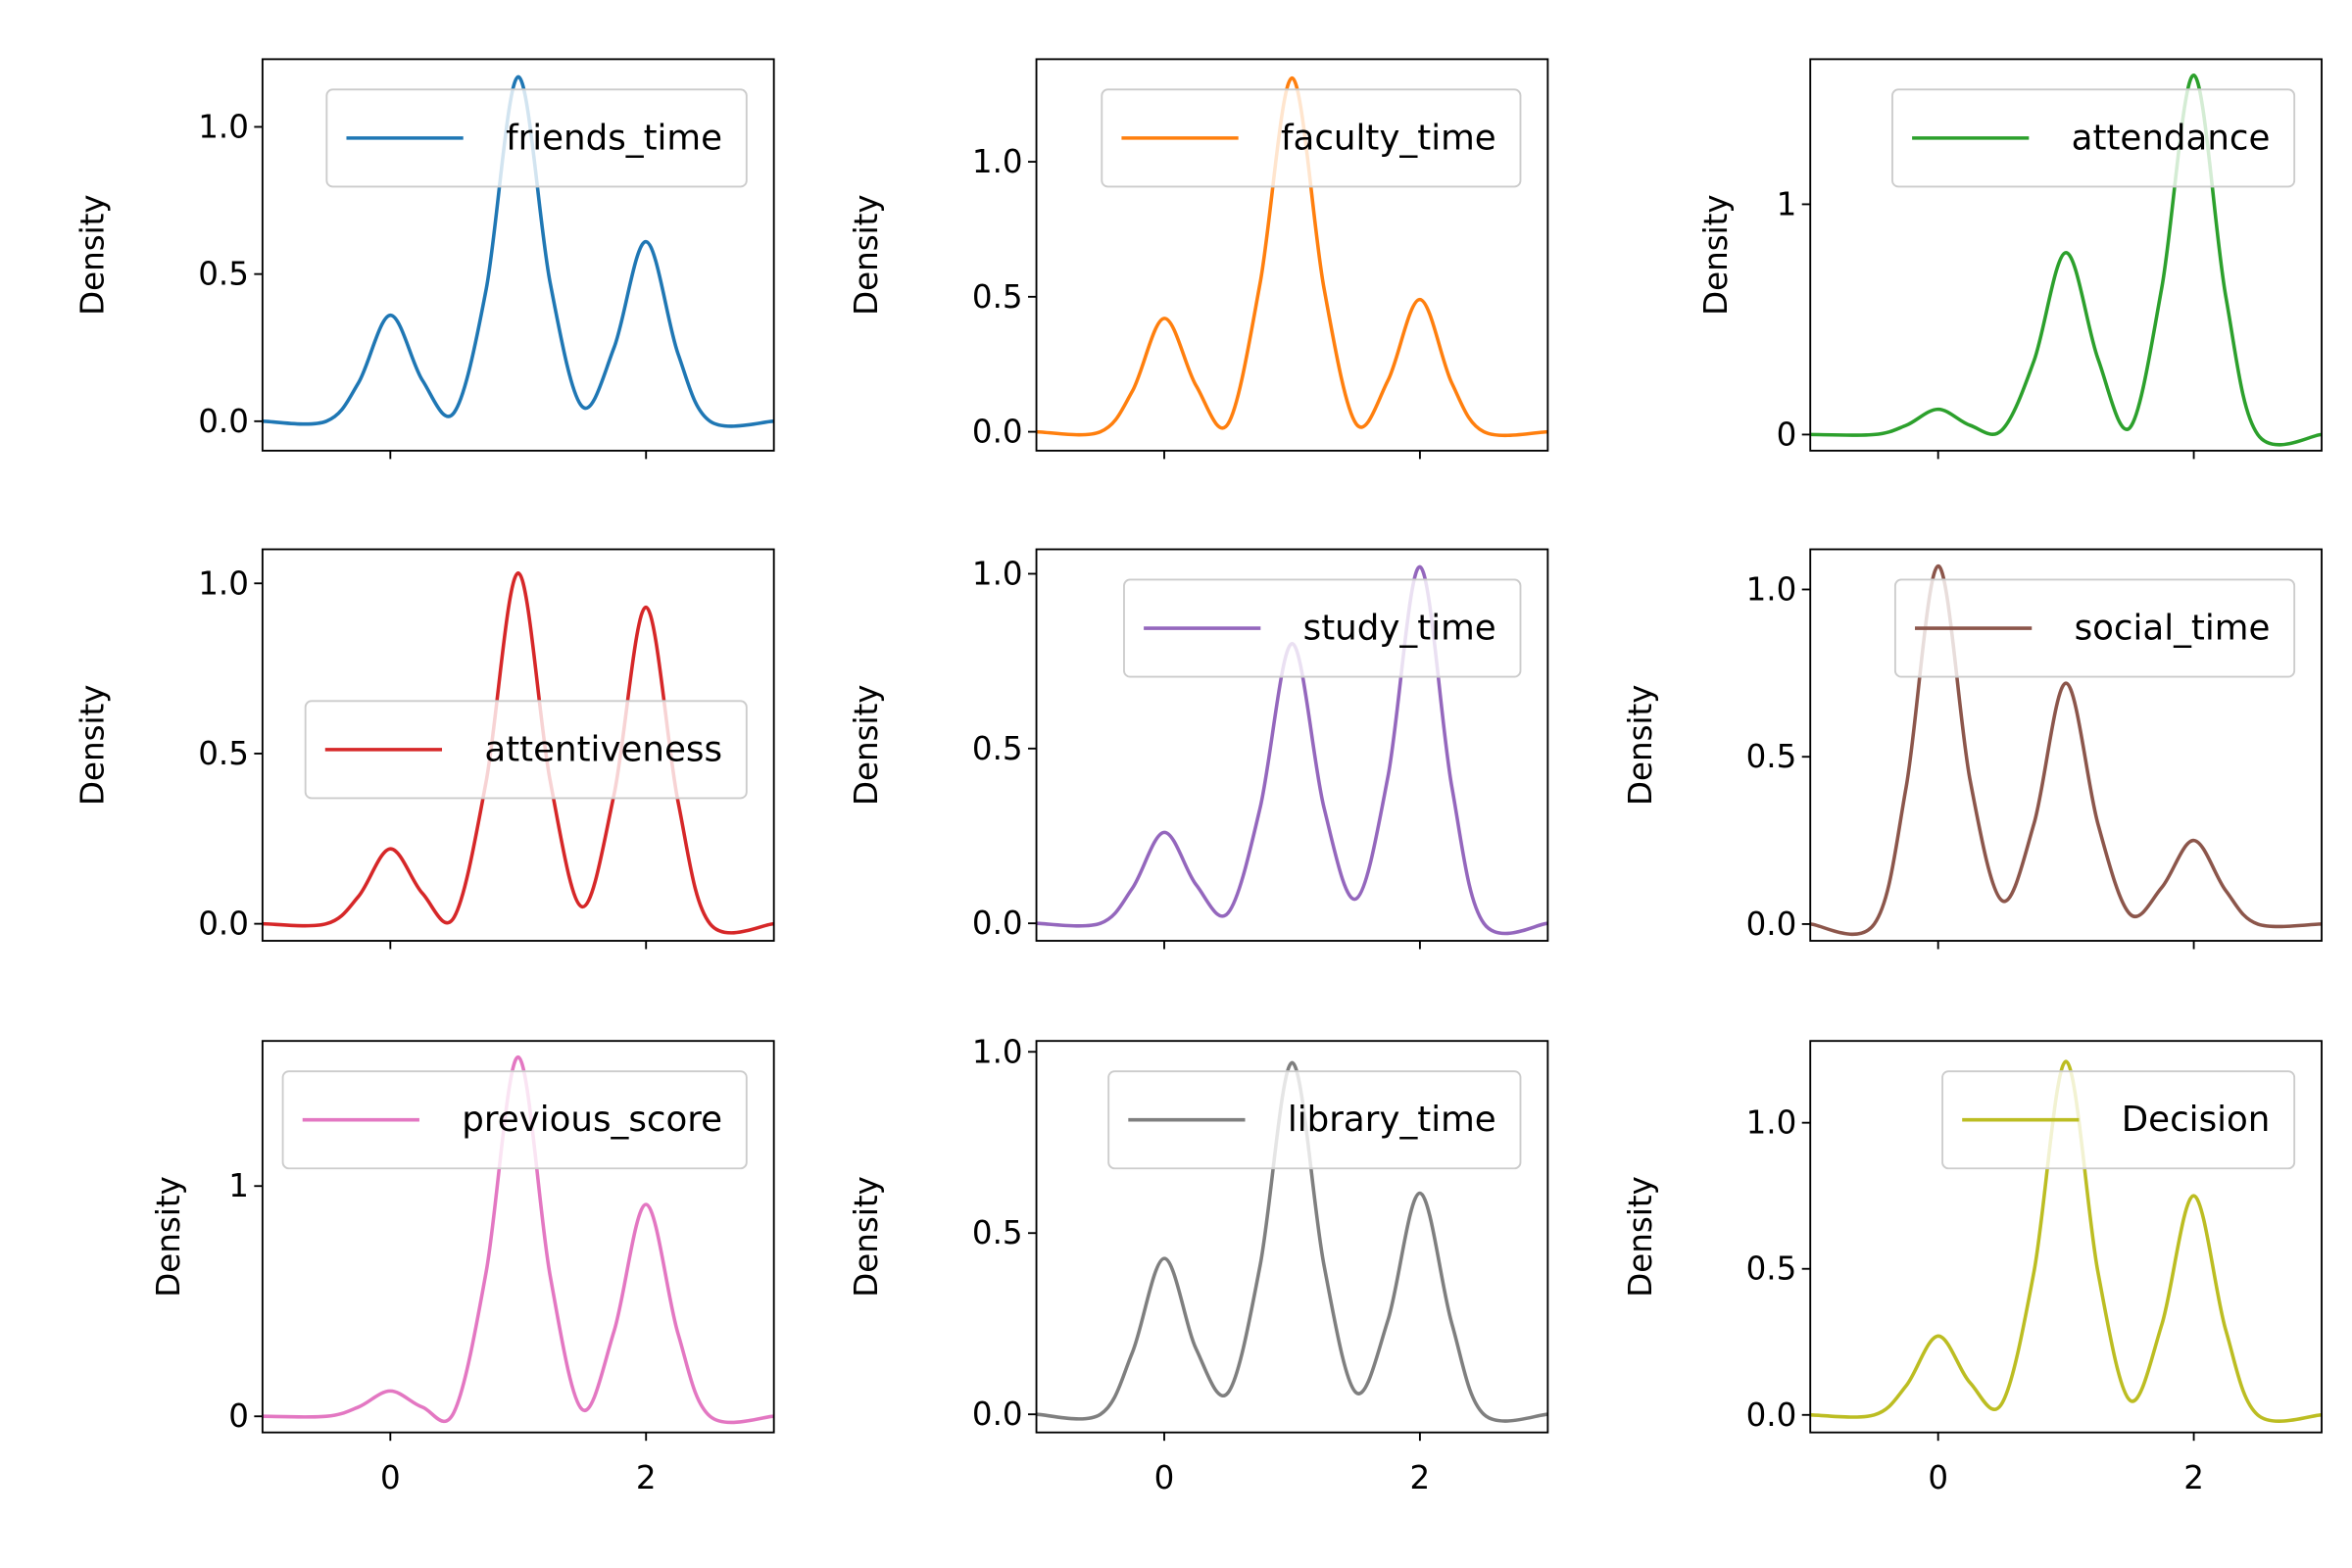 This screenshot has height=1568, width=2352. Describe the element at coordinates (2171, 138) in the screenshot. I see `legend-label: attendance` at that location.